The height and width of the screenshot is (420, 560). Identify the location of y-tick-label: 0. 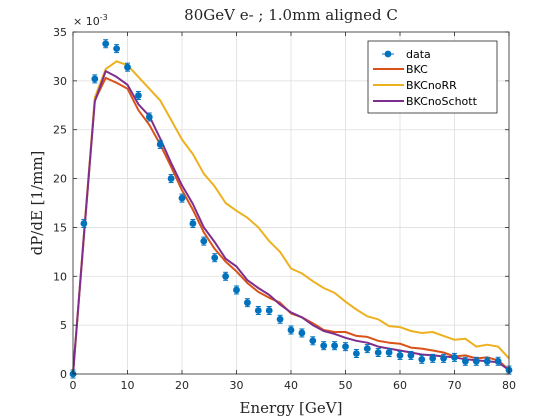
(63, 374).